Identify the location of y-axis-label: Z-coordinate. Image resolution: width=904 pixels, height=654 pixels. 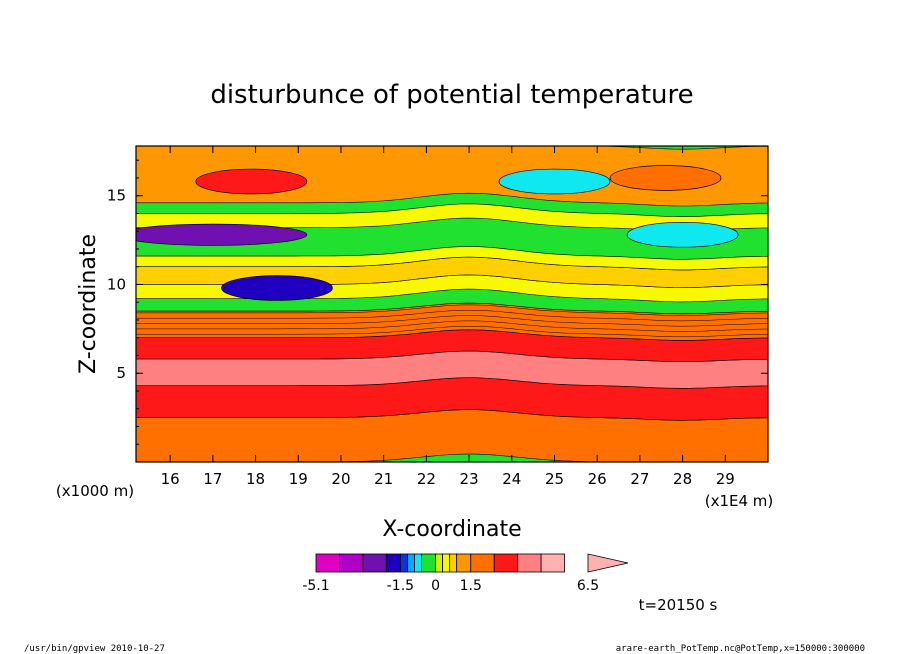
(88, 304).